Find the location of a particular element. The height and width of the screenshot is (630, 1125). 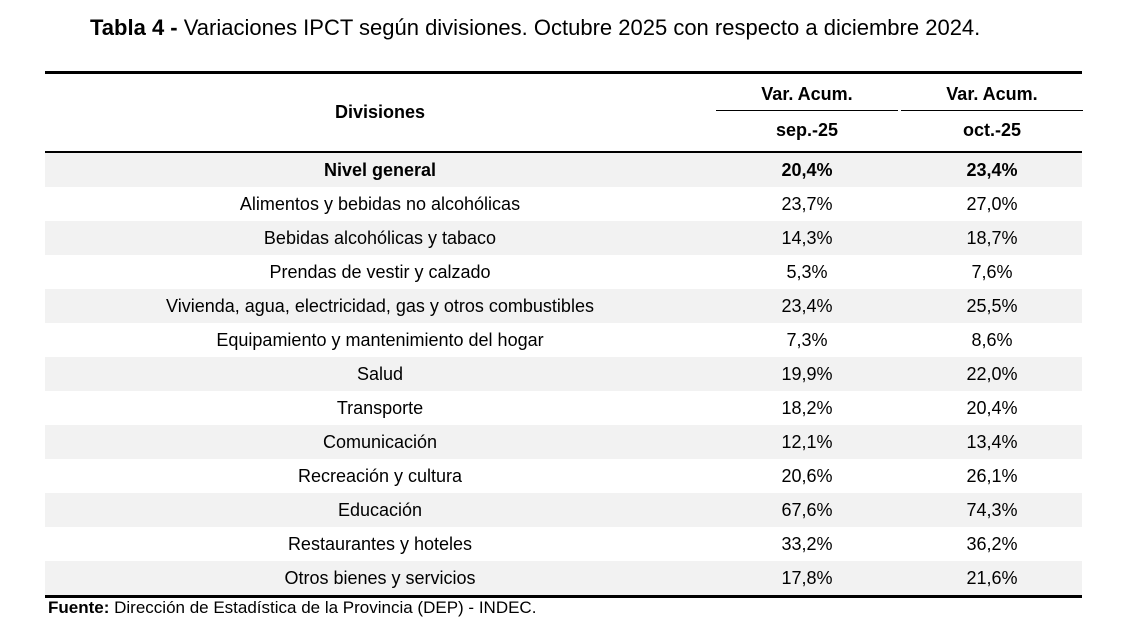

row-division-name: Educación is located at coordinates (380, 510).